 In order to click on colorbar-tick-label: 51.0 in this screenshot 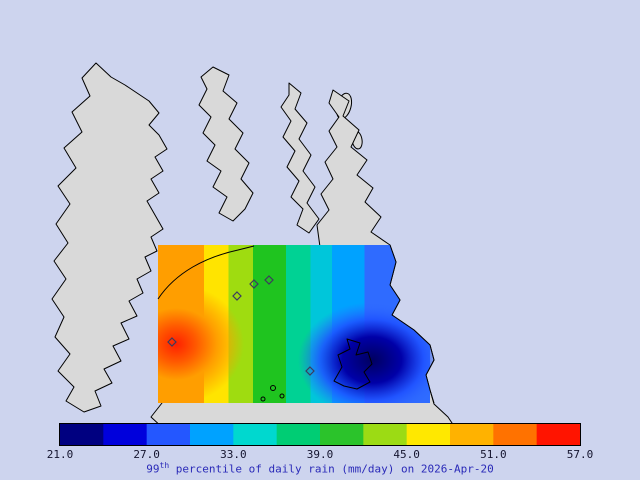, I will do `click(493, 454)`.